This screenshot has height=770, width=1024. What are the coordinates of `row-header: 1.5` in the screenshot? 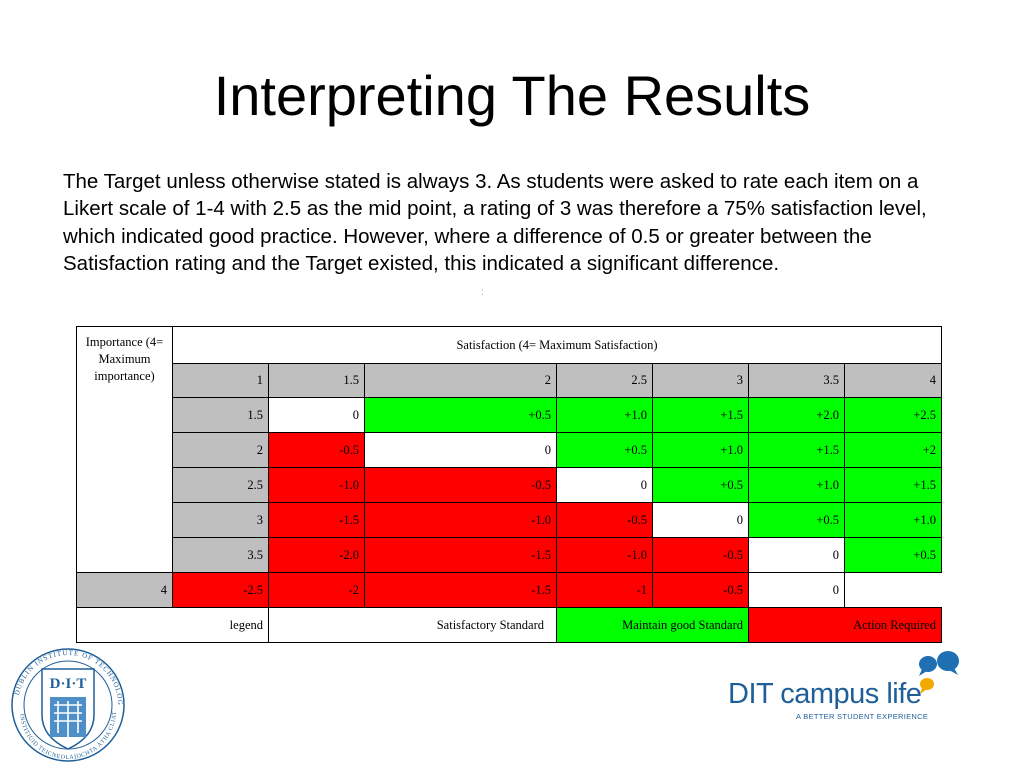 It's located at (220, 415).